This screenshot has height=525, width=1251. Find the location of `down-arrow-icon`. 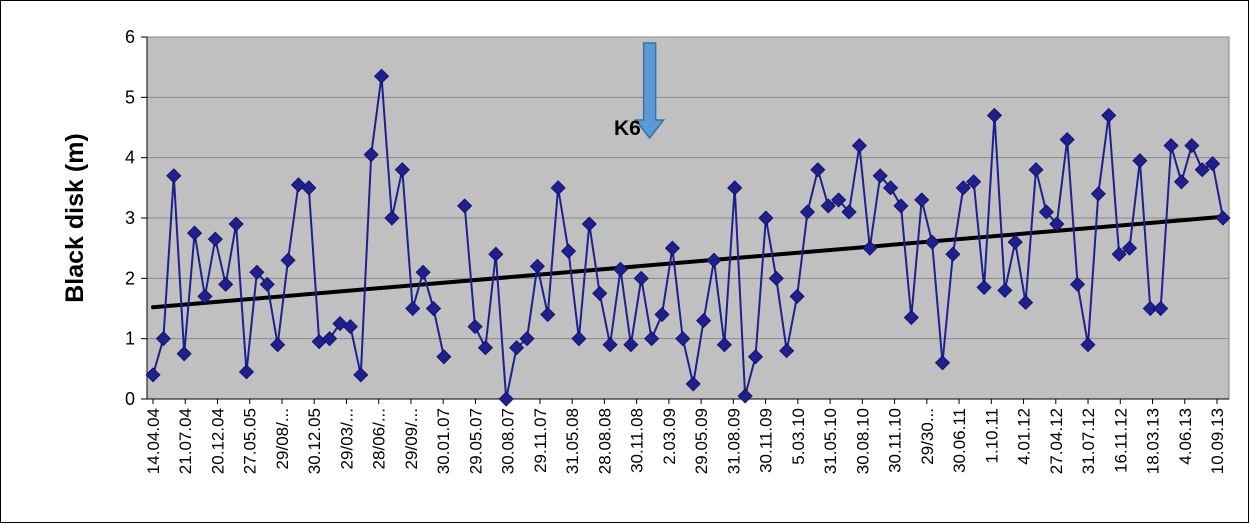

down-arrow-icon is located at coordinates (650, 91).